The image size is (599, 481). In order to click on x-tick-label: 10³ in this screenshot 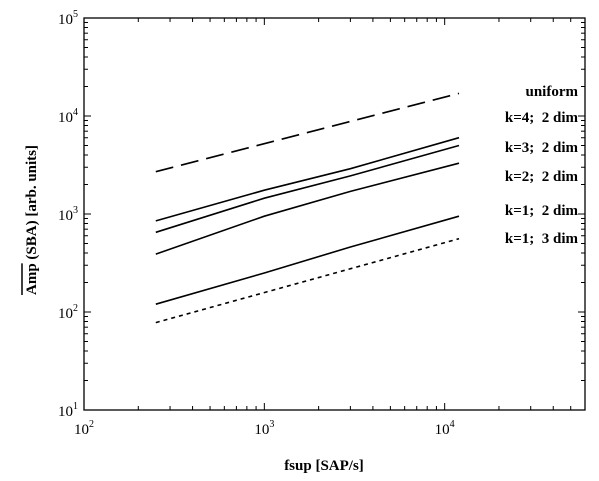, I will do `click(264, 428)`.